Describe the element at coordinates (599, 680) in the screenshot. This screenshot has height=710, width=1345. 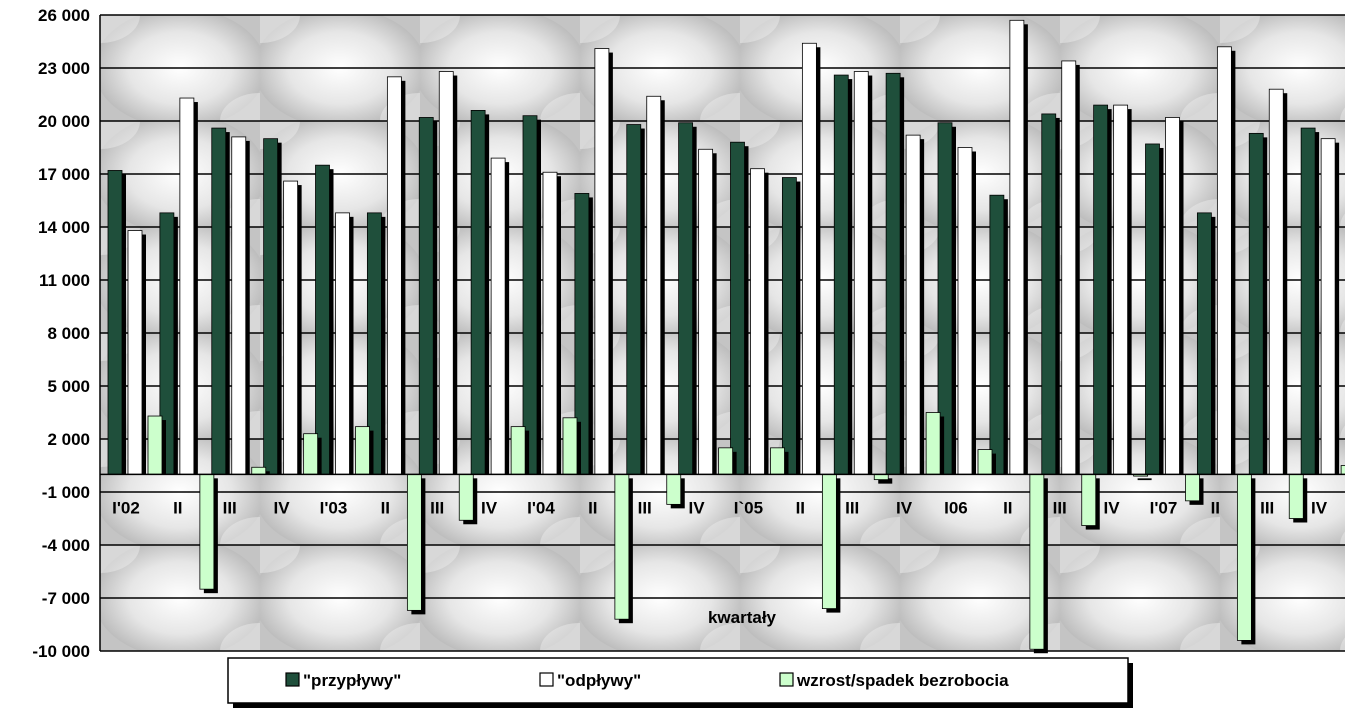
I see `legend-label: "odpływy"` at that location.